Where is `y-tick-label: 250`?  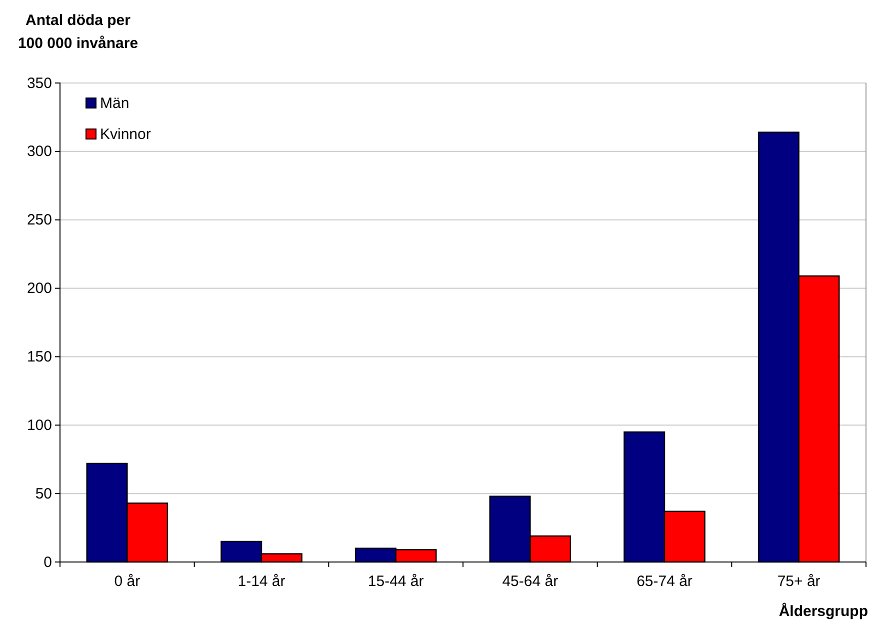 y-tick-label: 250 is located at coordinates (39, 220).